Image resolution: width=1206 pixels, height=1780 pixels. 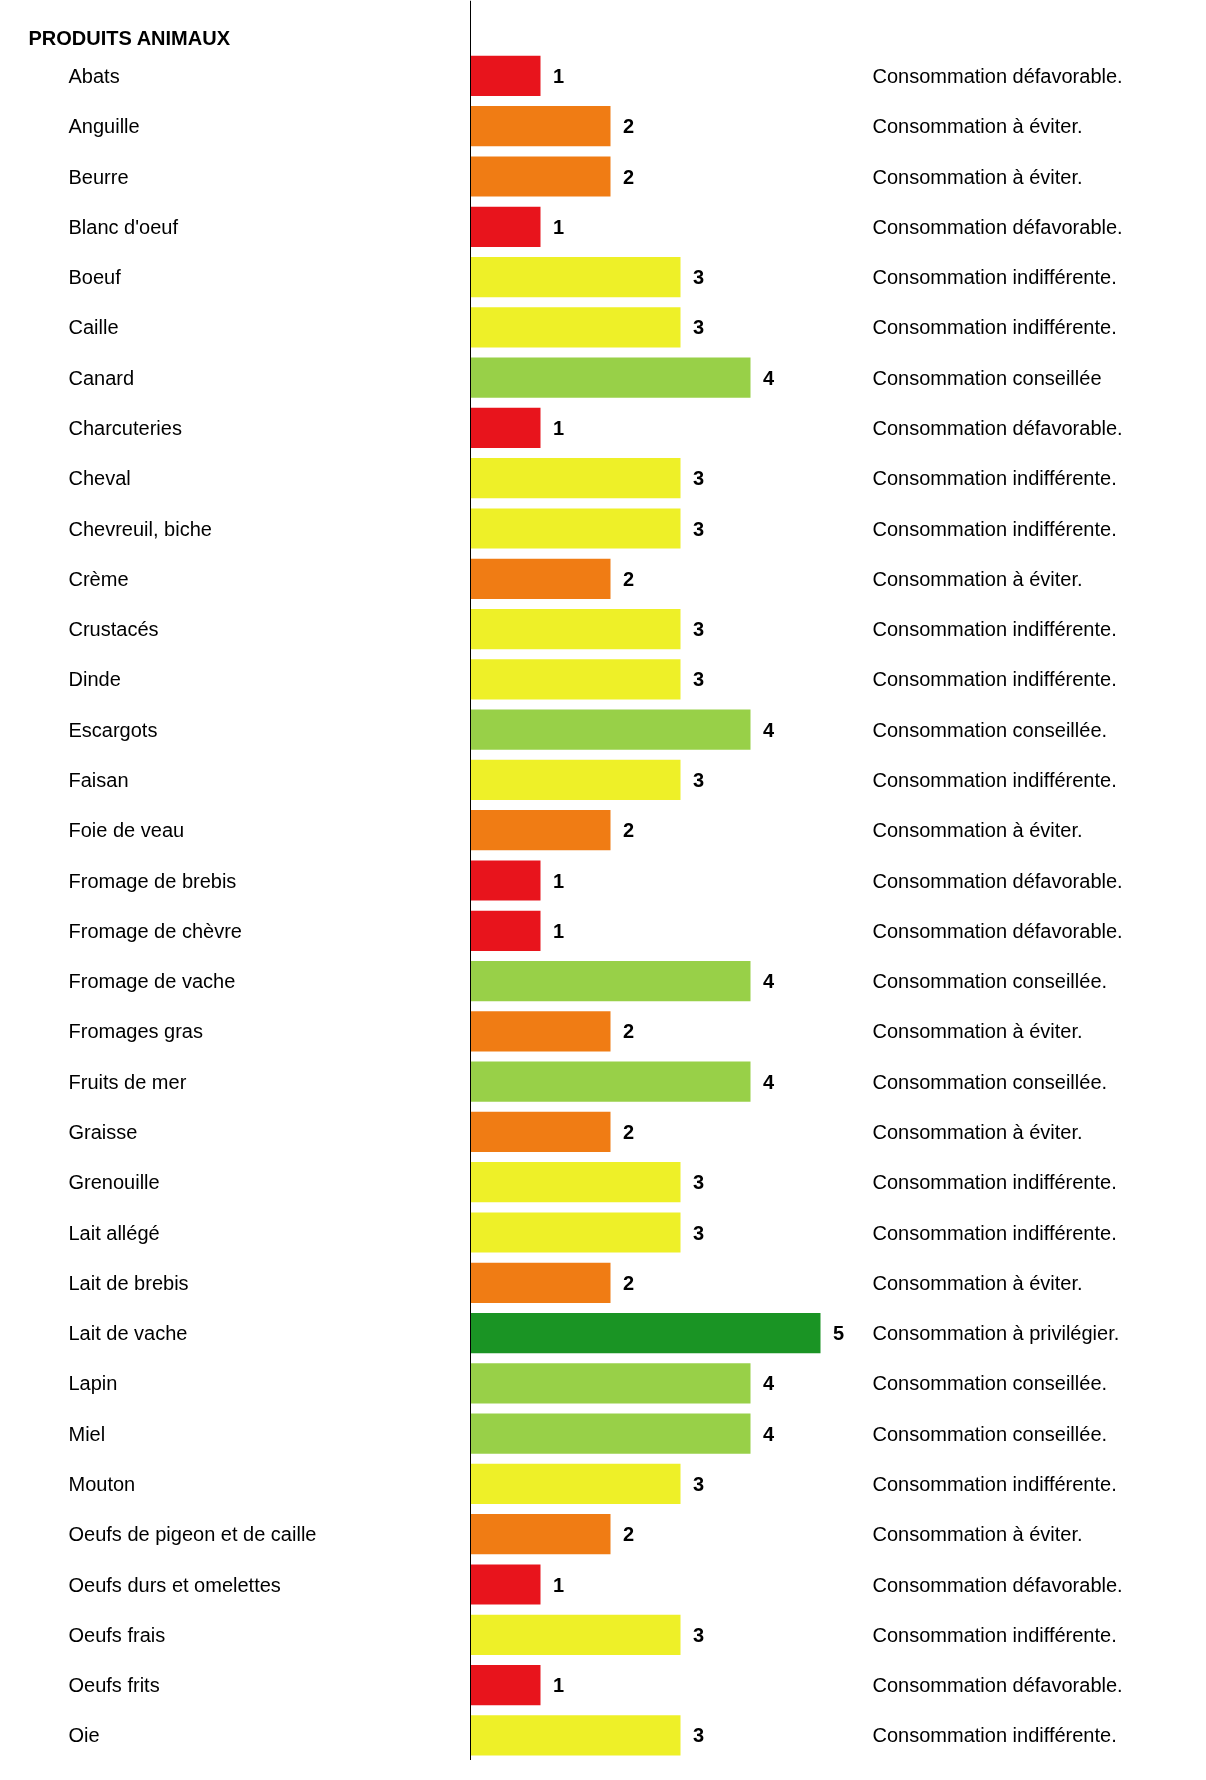 What do you see at coordinates (87, 1433) in the screenshot?
I see `y-tick-label: Miel` at bounding box center [87, 1433].